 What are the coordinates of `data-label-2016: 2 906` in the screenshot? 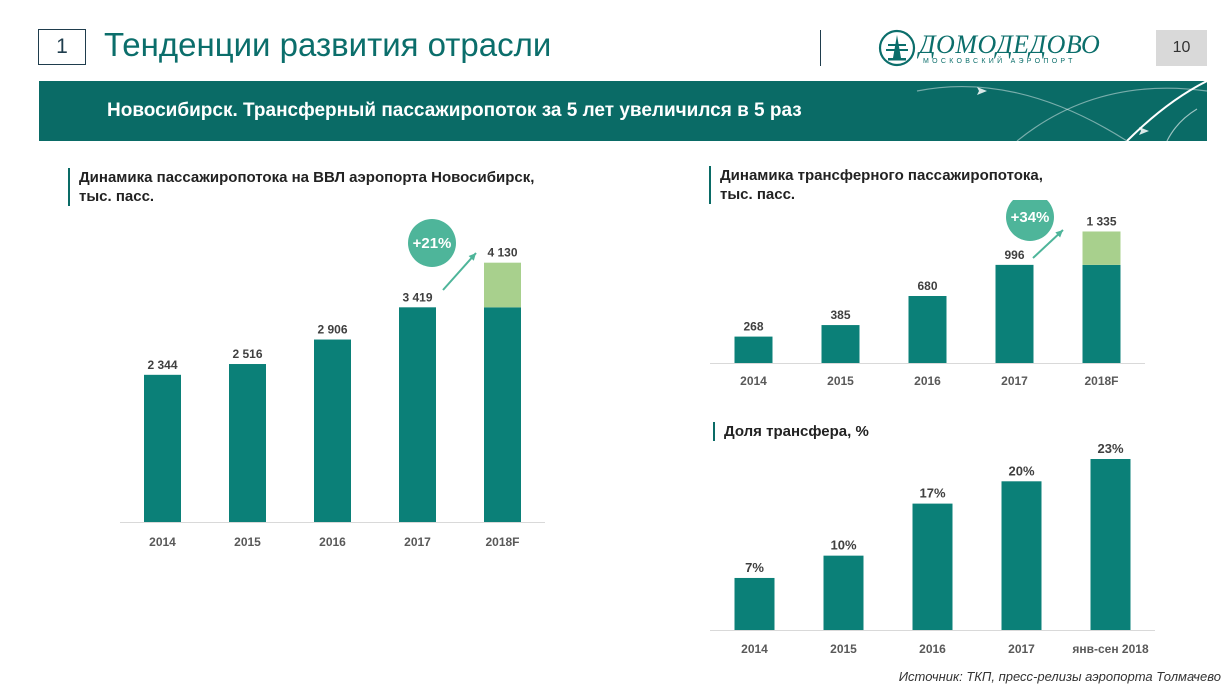 It's located at (332, 330).